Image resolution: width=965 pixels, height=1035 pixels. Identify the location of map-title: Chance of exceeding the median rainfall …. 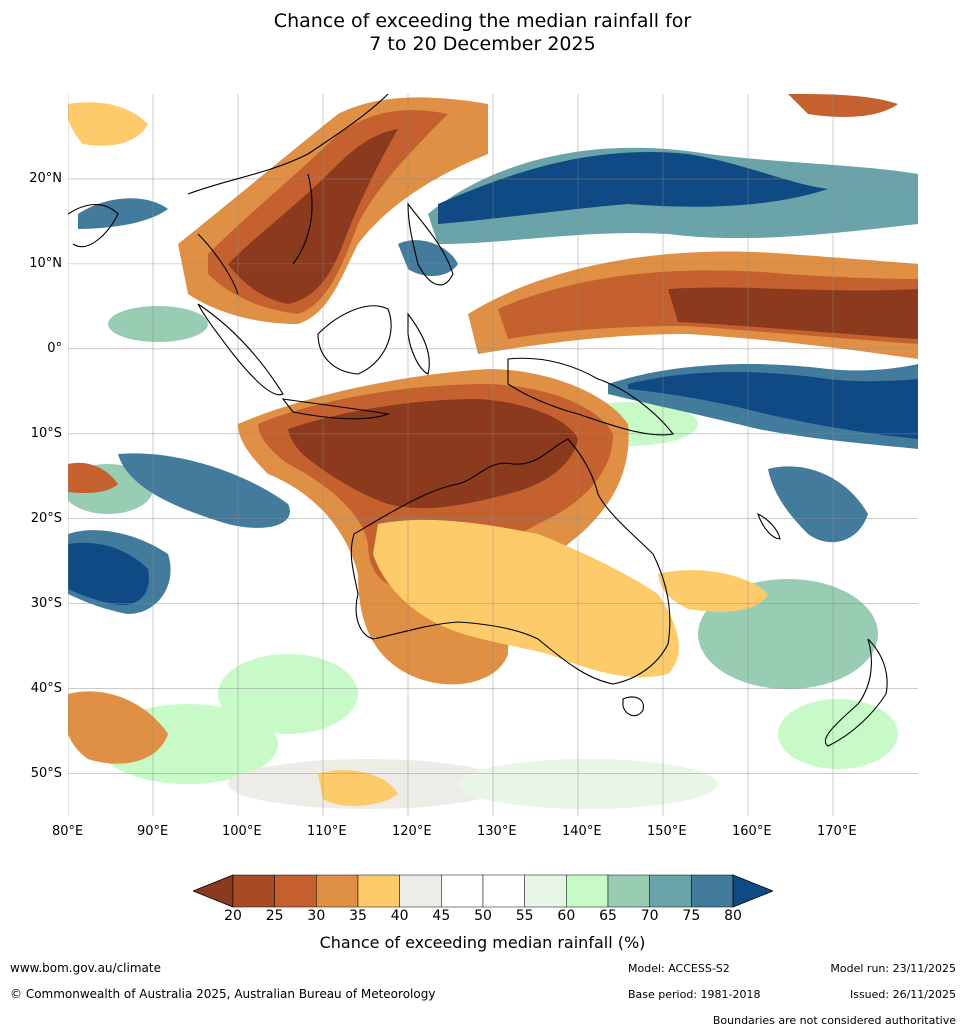
(482, 33).